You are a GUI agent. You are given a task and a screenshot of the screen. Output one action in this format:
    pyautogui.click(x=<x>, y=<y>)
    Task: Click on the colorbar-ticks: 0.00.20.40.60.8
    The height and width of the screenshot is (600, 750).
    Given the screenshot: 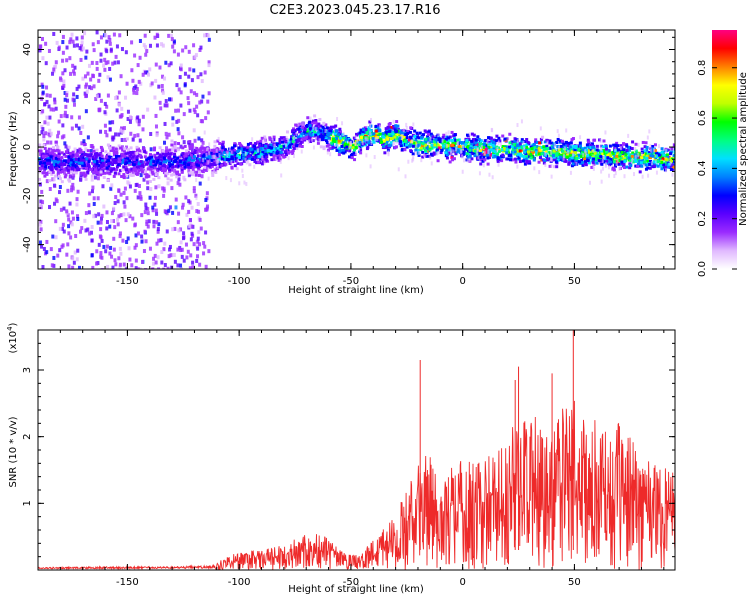 What is the action you would take?
    pyautogui.click(x=717, y=168)
    